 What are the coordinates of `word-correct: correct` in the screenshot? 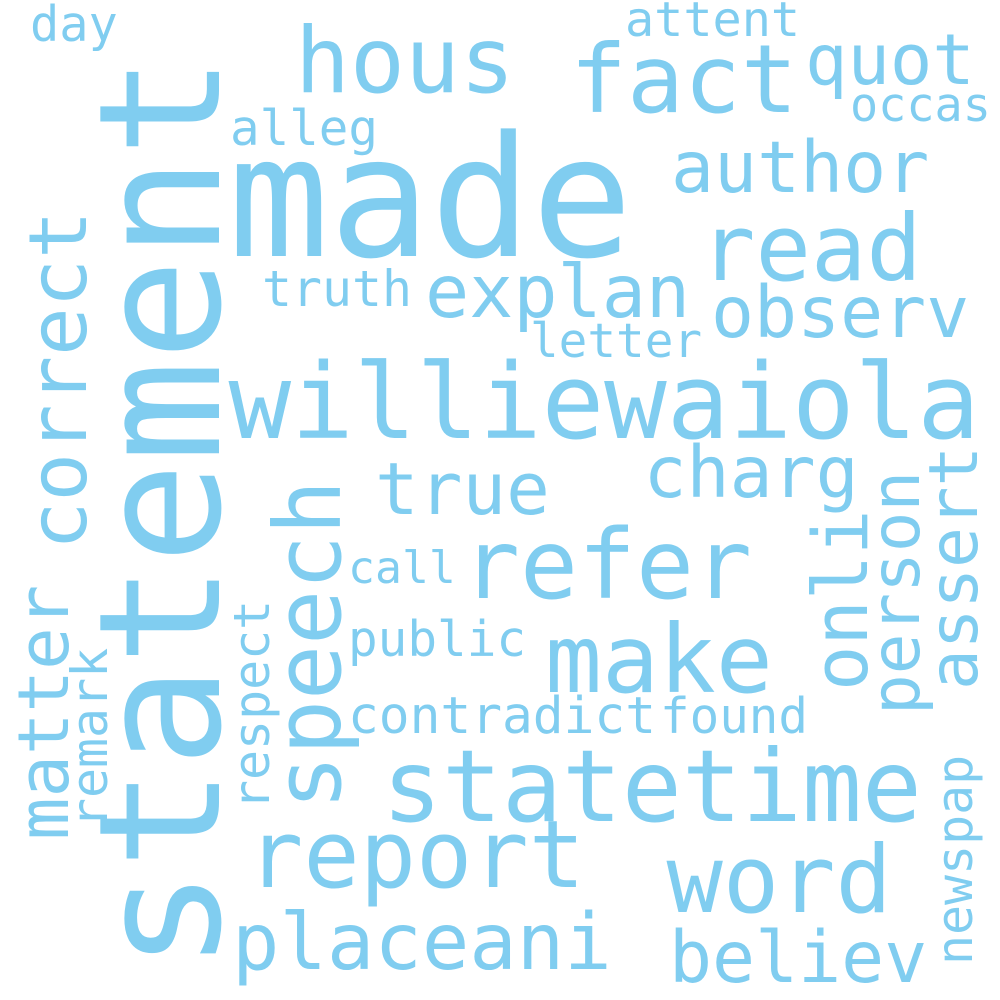 It's located at (58, 380).